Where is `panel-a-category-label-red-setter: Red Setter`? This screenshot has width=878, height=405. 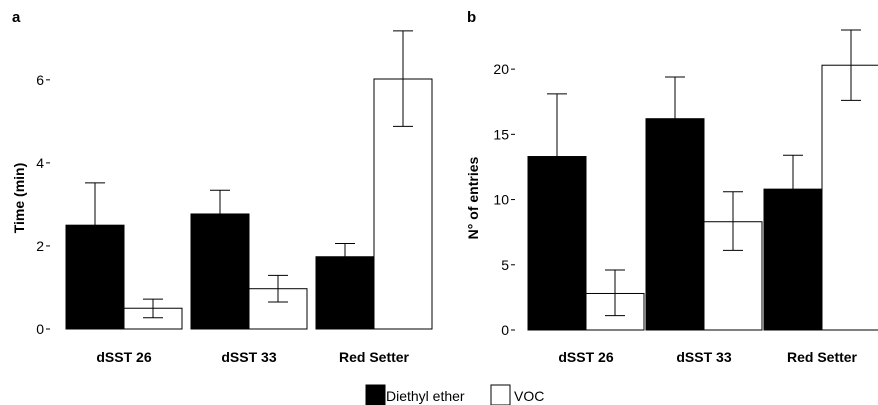
panel-a-category-label-red-setter: Red Setter is located at coordinates (374, 357).